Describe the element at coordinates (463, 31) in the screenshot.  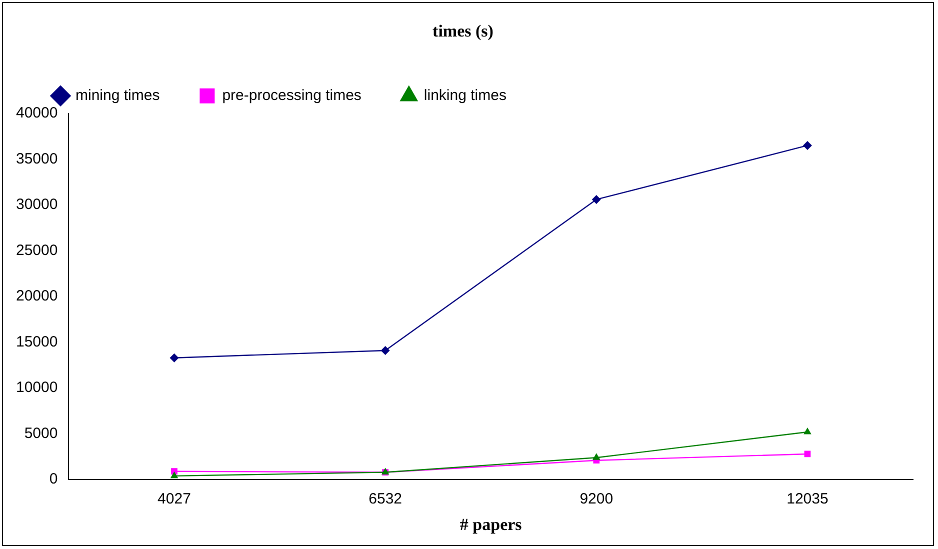
I see `chart-title: times (s)` at that location.